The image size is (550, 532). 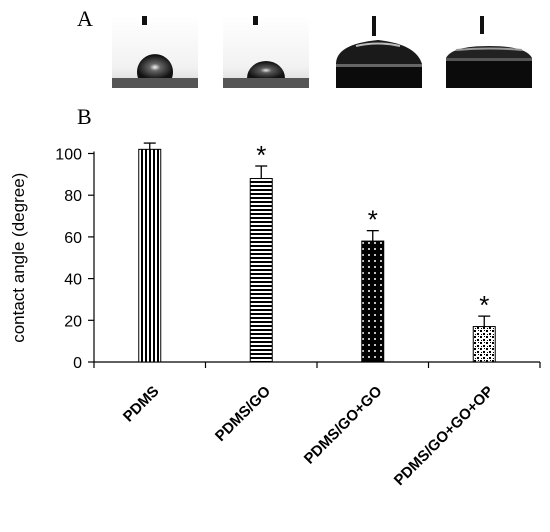 I want to click on y-tick-label: 60, so click(x=73, y=238).